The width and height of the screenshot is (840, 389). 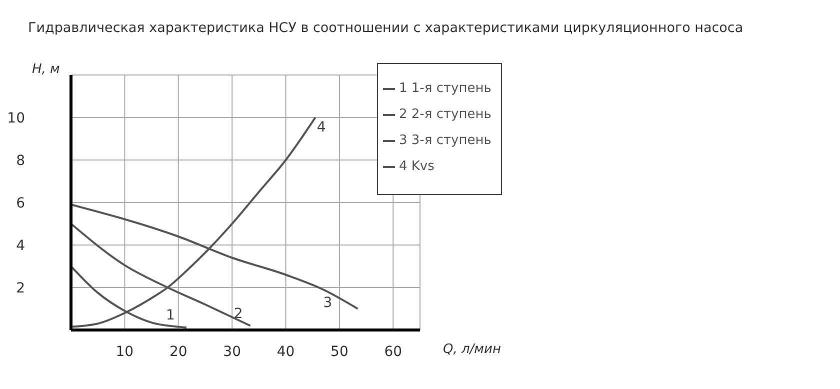 What do you see at coordinates (339, 352) in the screenshot?
I see `x-tick-label: 50` at bounding box center [339, 352].